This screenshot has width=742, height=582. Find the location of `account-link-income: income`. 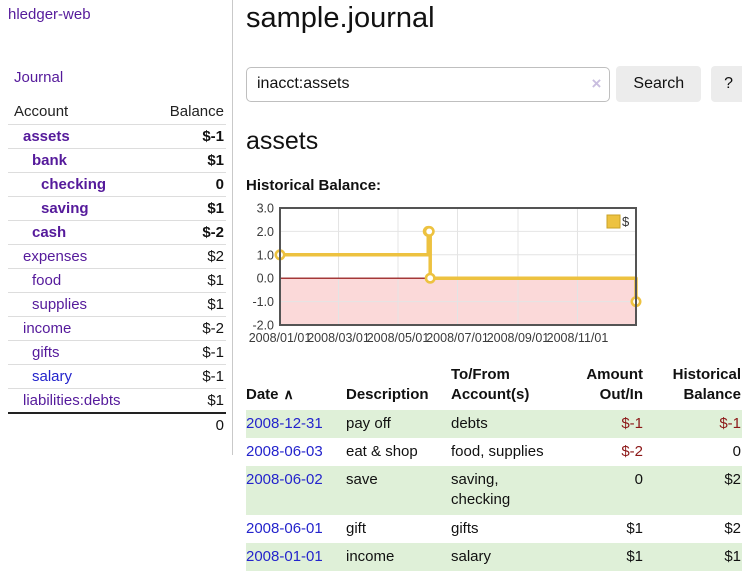

account-link-income: income is located at coordinates (47, 328).